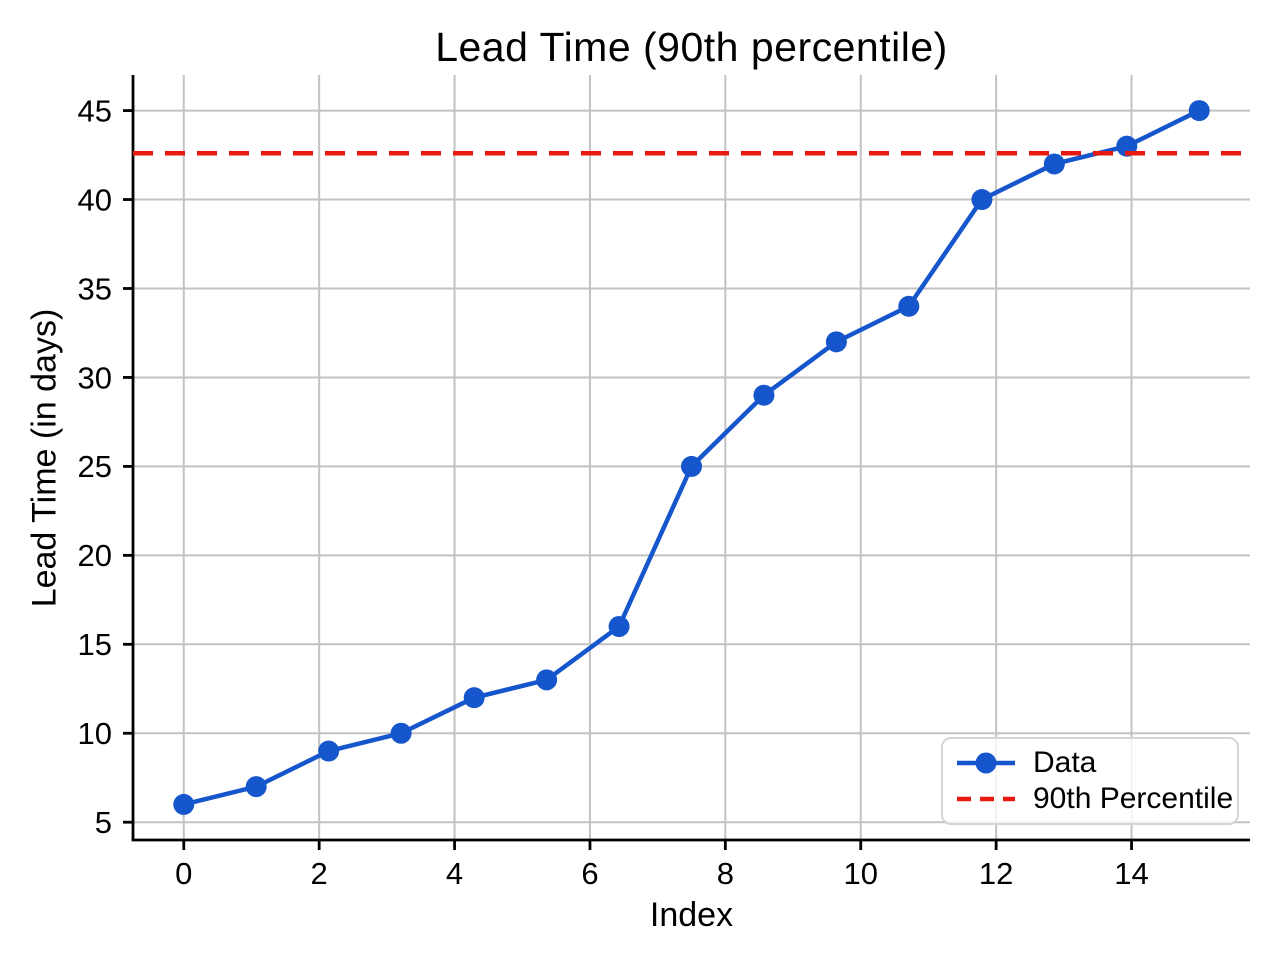 Image resolution: width=1280 pixels, height=960 pixels. What do you see at coordinates (1065, 762) in the screenshot?
I see `legend-item-data-label: Data` at bounding box center [1065, 762].